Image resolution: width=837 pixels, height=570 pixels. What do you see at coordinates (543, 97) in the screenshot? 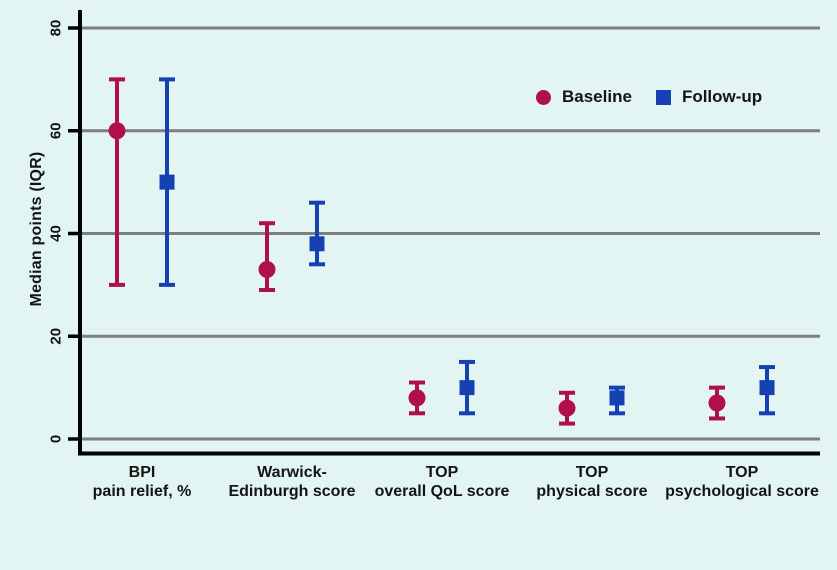
I see `baseline-circle-icon` at bounding box center [543, 97].